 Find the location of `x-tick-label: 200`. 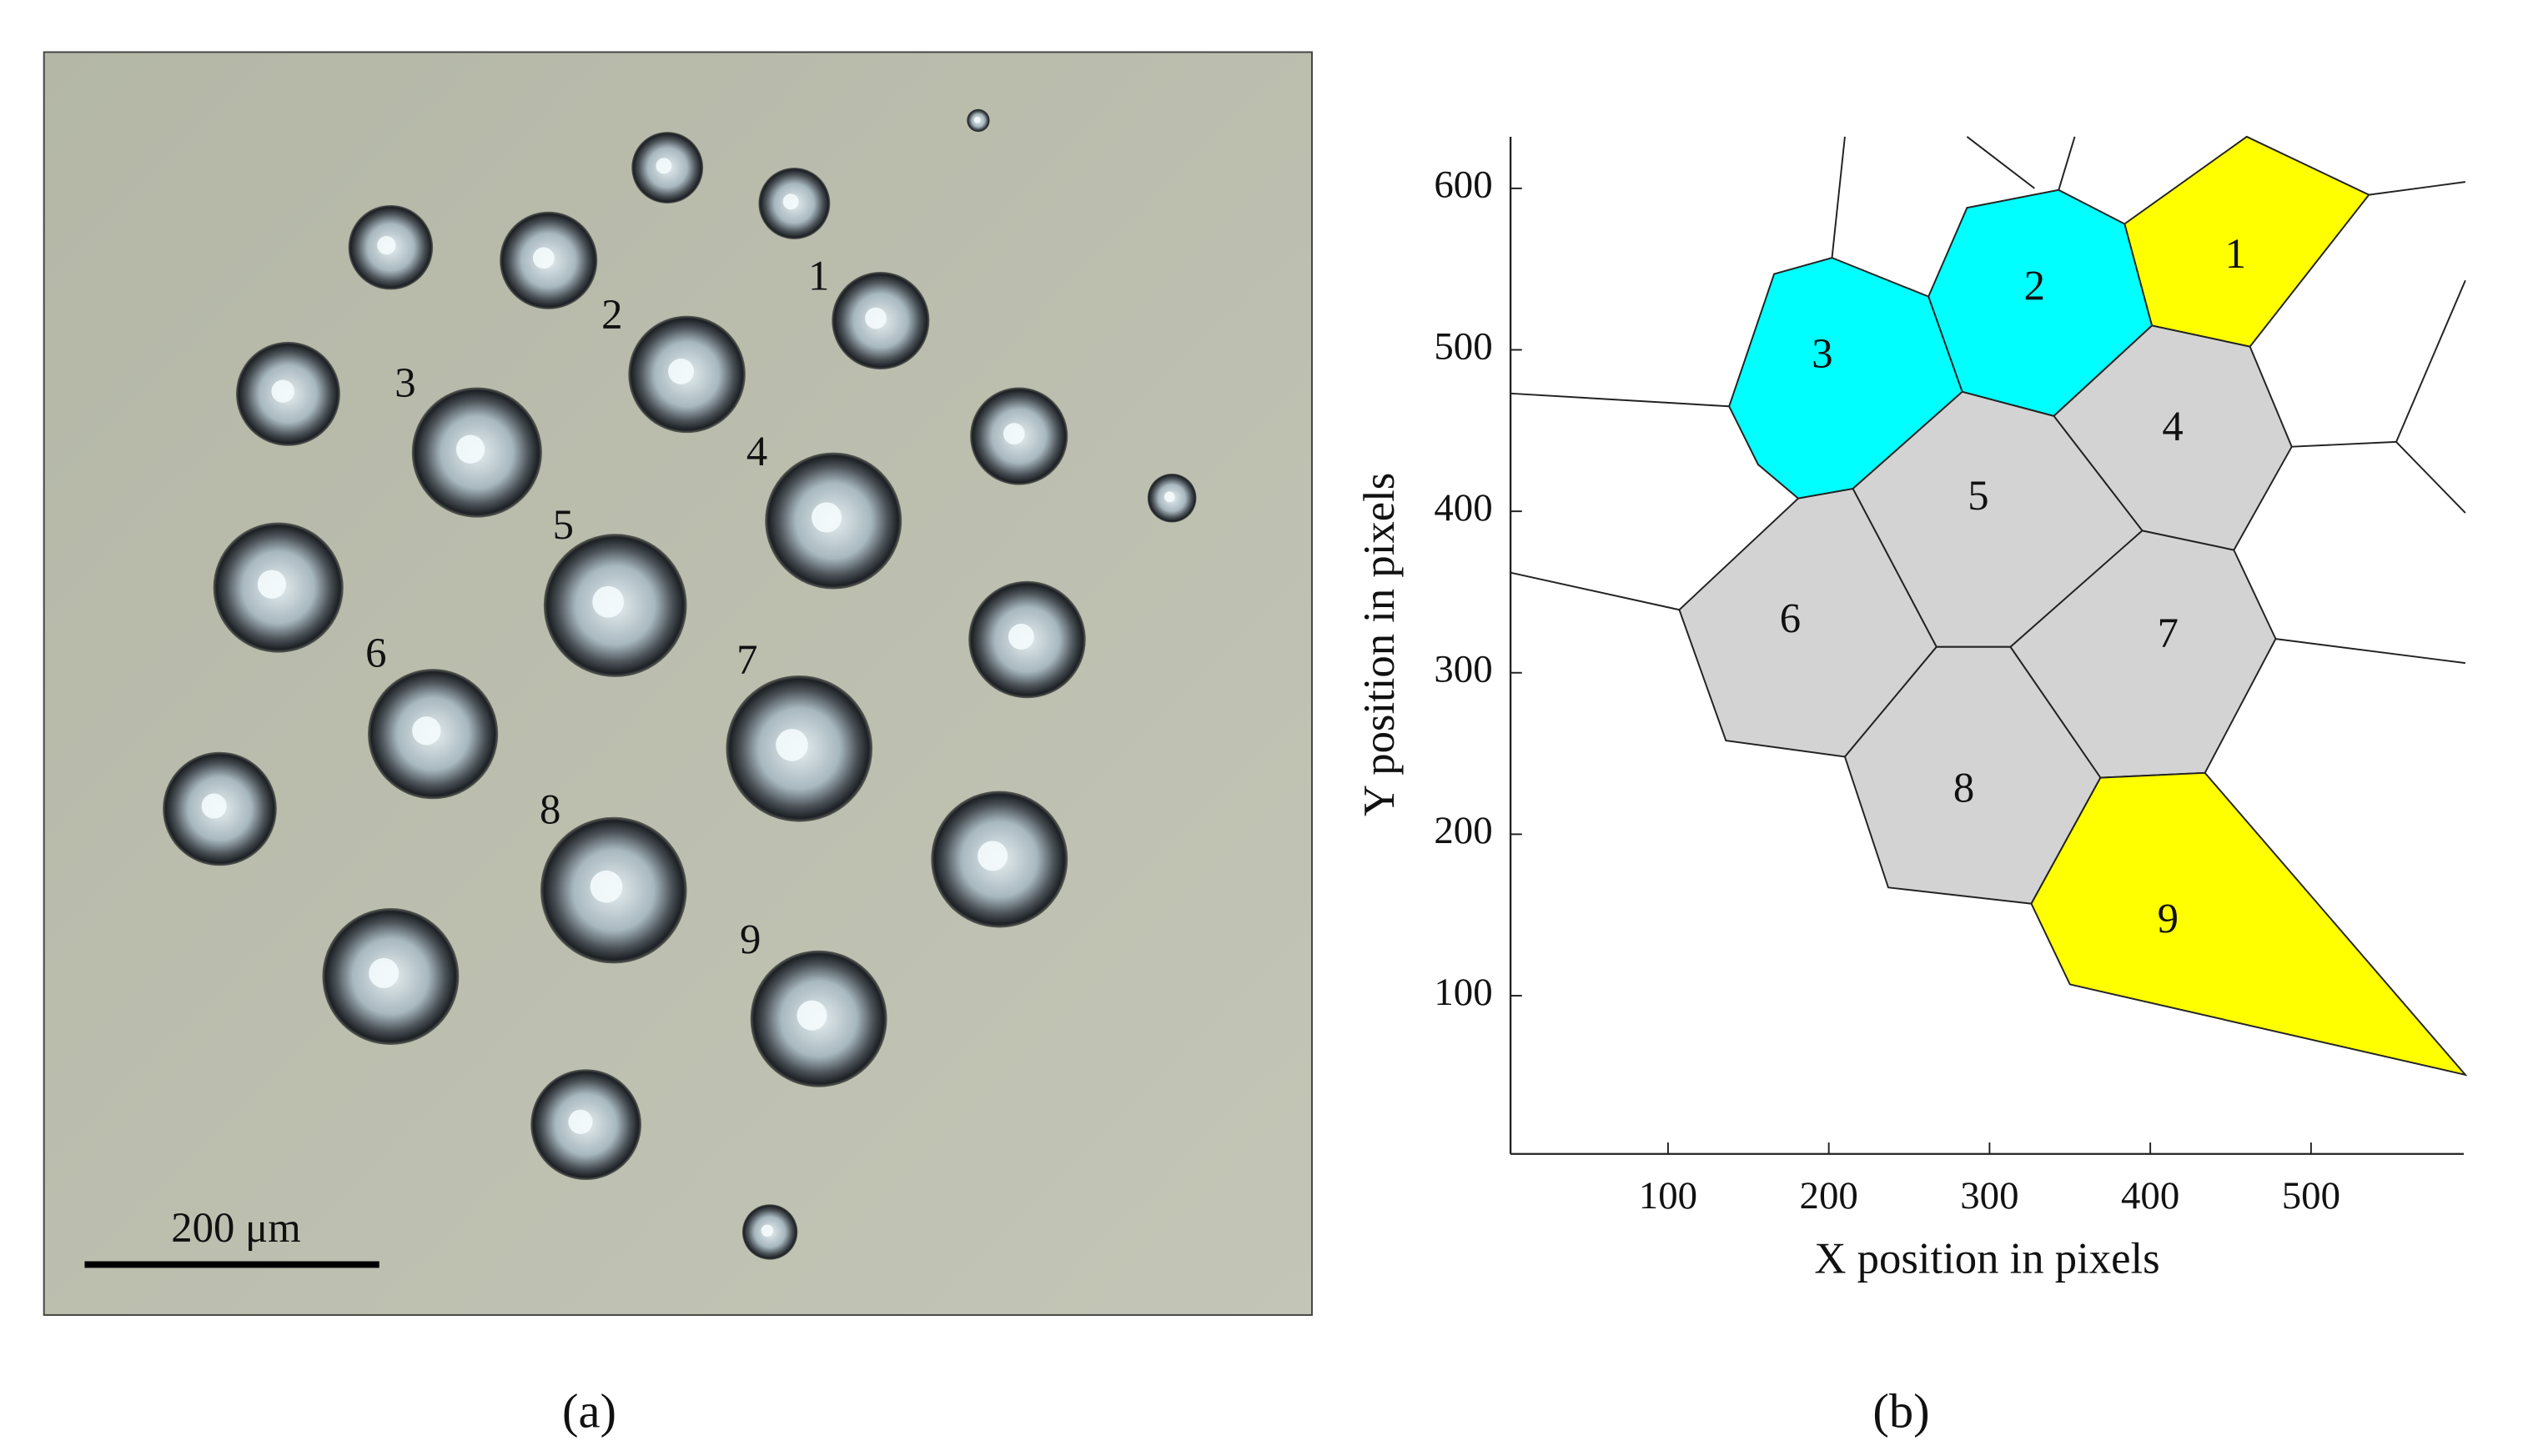

x-tick-label: 200 is located at coordinates (1829, 1196).